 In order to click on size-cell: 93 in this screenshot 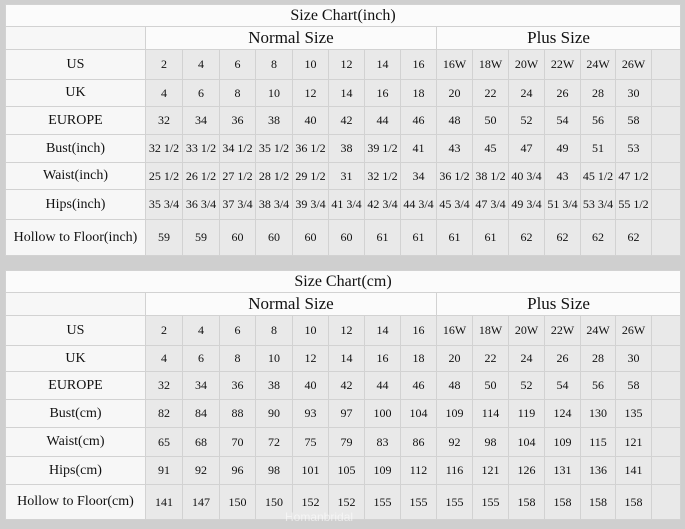, I will do `click(310, 413)`.